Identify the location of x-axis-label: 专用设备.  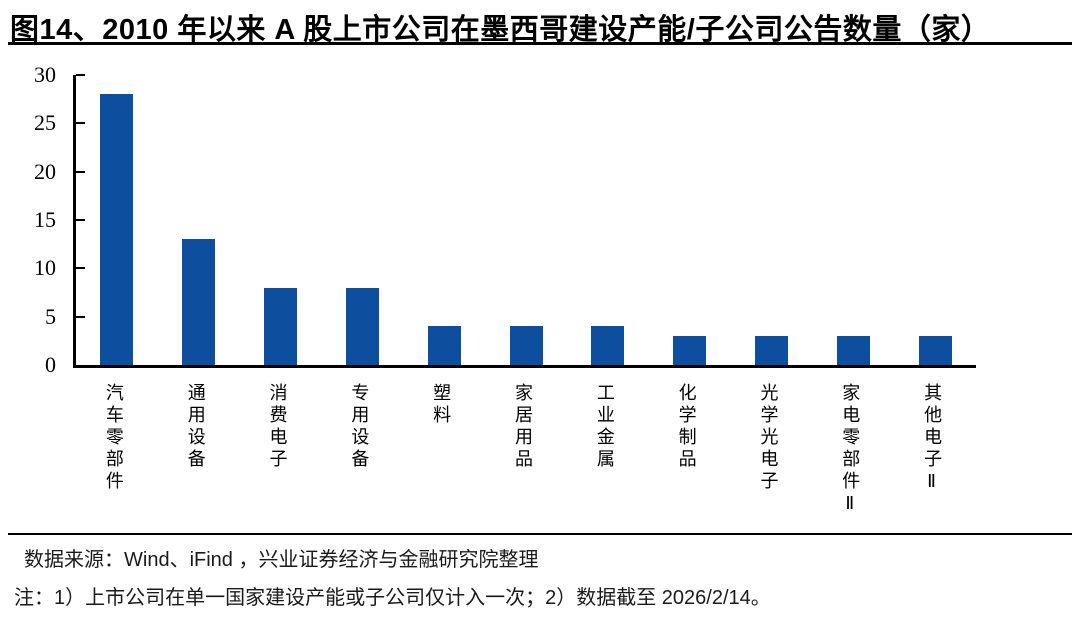
(359, 427).